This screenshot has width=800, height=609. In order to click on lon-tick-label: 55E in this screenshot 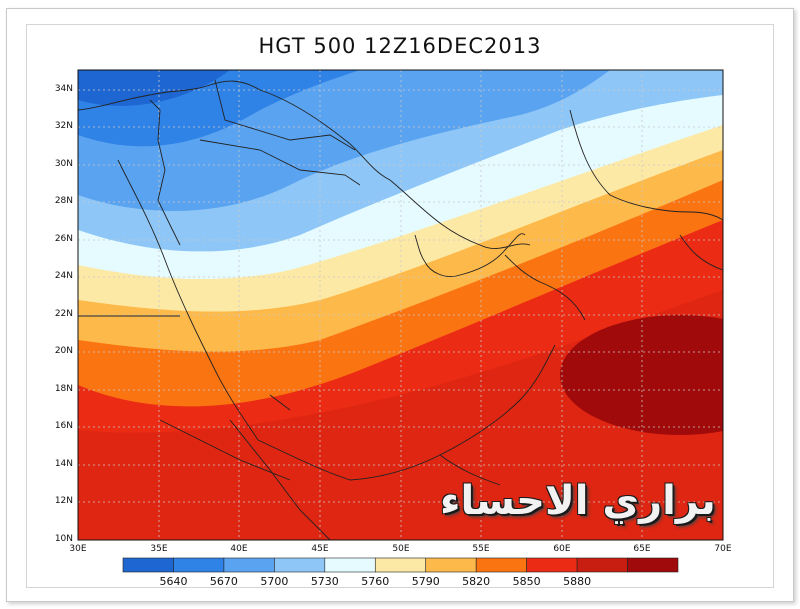, I will do `click(481, 549)`.